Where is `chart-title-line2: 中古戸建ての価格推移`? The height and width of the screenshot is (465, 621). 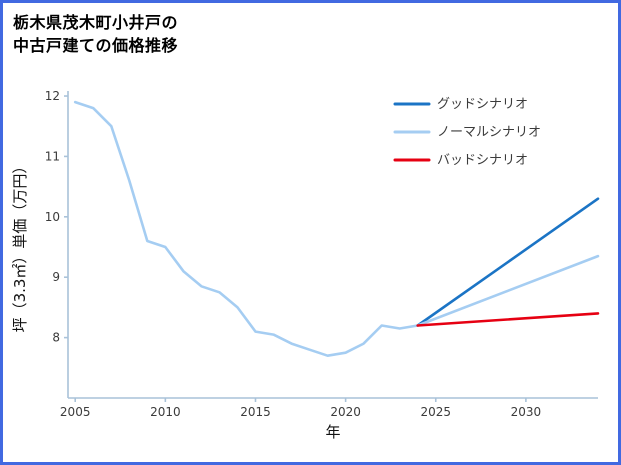 chart-title-line2: 中古戸建ての価格推移 is located at coordinates (96, 45).